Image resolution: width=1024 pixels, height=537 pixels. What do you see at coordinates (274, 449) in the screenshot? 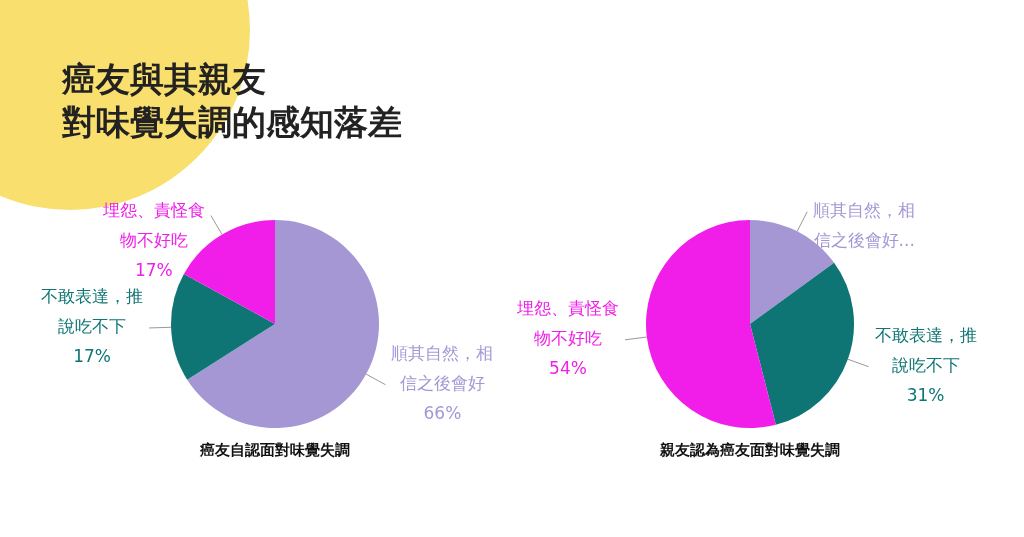
I see `text: 癌友自認面對味覺失調` at bounding box center [274, 449].